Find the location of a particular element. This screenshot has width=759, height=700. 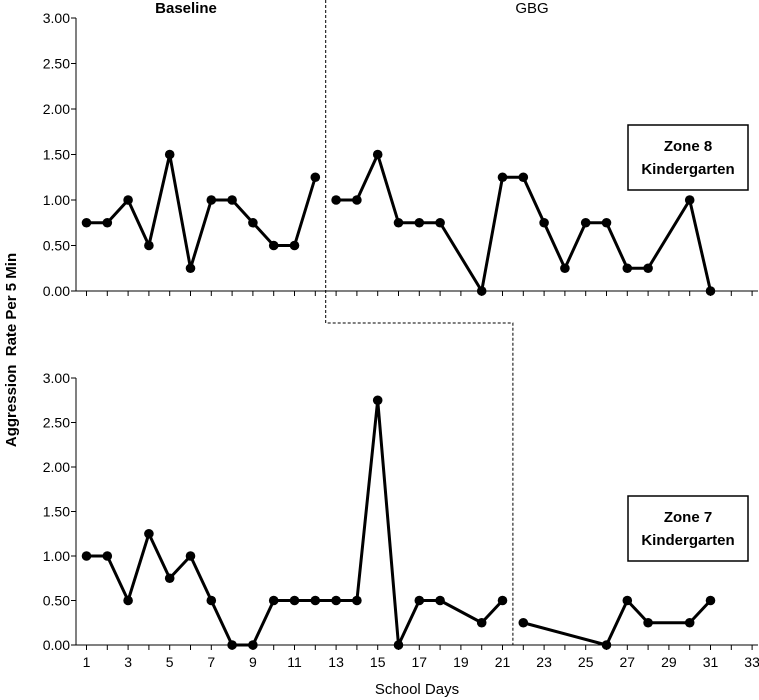

x-tick-label: 17 is located at coordinates (420, 662).